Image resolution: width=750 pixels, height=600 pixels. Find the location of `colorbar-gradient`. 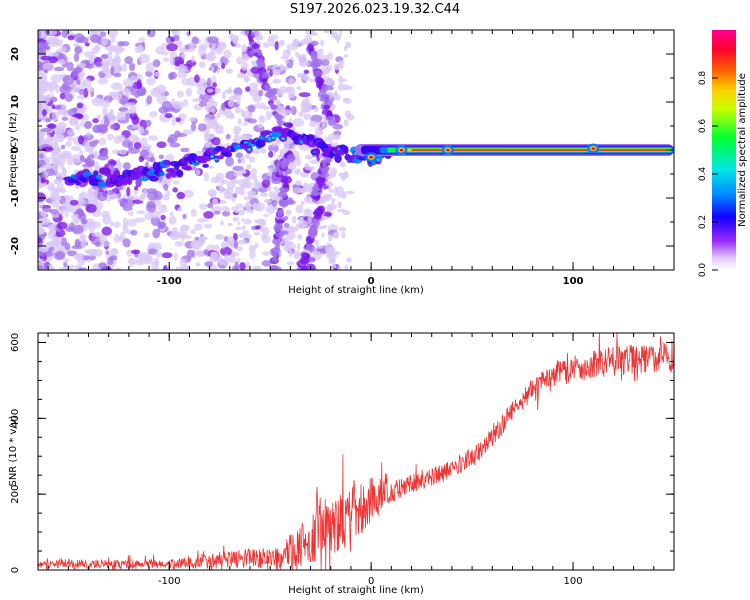

colorbar-gradient is located at coordinates (724, 150).